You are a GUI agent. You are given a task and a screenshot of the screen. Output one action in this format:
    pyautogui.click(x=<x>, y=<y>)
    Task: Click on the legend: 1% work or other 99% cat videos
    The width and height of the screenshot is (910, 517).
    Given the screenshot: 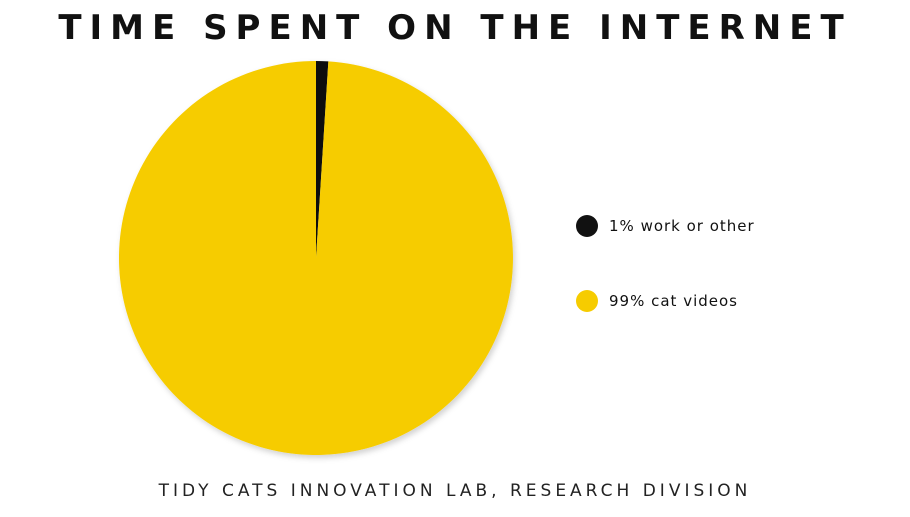 What is the action you would take?
    pyautogui.click(x=706, y=287)
    